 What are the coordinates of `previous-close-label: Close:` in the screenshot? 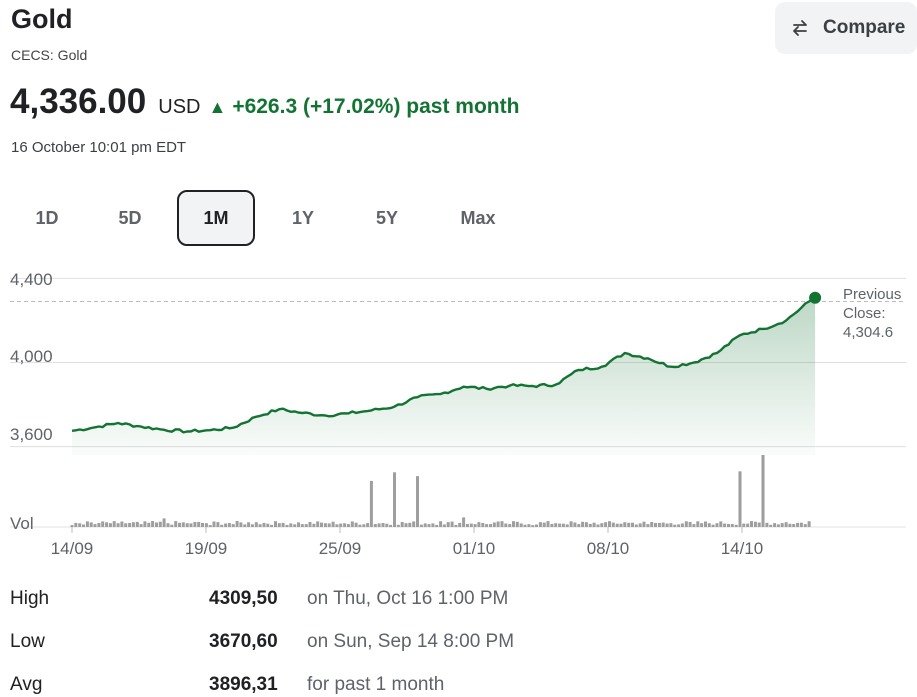 It's located at (864, 313).